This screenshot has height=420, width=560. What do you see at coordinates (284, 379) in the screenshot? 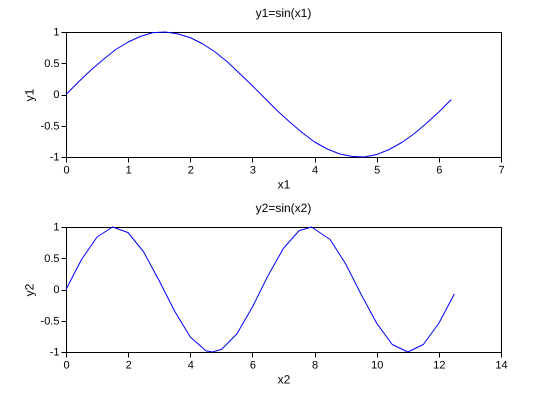
I see `x-axis-title: x2` at bounding box center [284, 379].